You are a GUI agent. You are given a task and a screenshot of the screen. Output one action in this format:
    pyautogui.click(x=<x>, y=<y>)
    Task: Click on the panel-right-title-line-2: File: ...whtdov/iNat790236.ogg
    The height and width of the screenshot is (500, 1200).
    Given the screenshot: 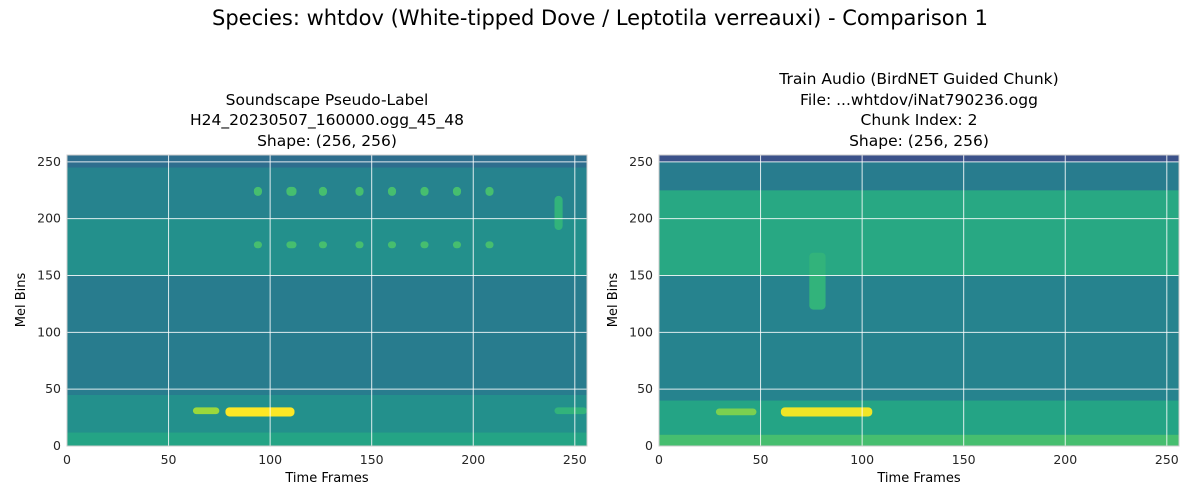 What is the action you would take?
    pyautogui.click(x=919, y=100)
    